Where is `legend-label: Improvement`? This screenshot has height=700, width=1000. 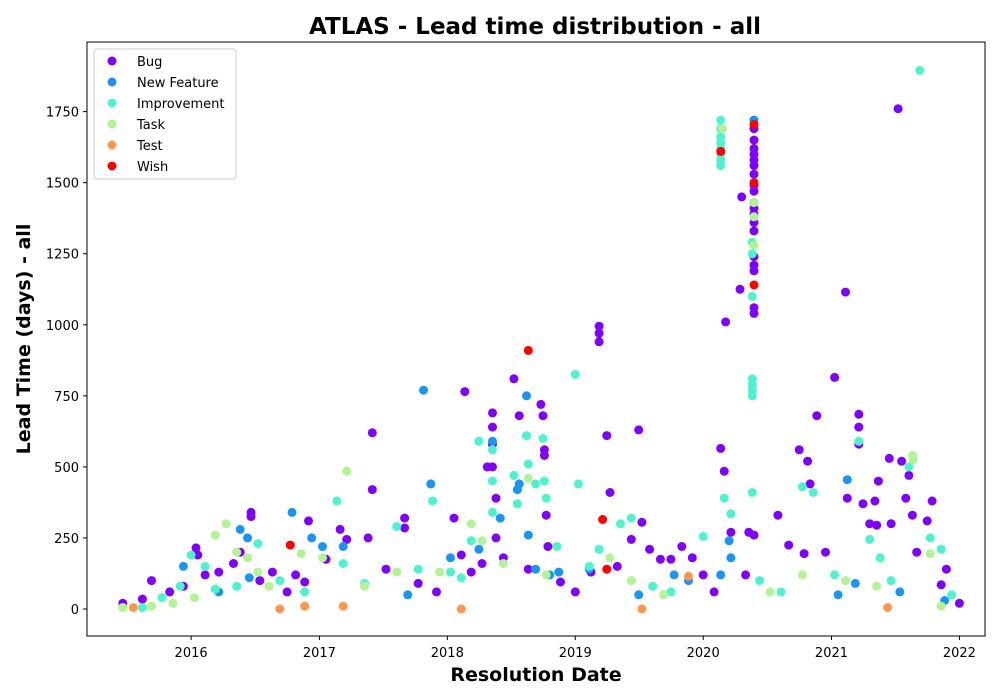 legend-label: Improvement is located at coordinates (180, 104).